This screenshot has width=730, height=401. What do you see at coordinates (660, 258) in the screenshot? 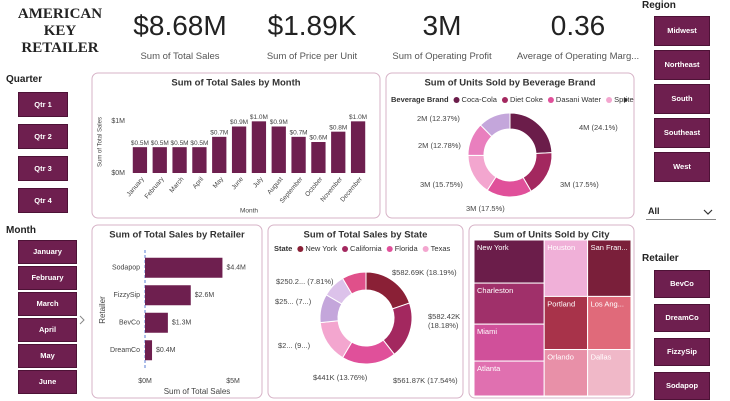
I see `slicer-title: Retailer` at bounding box center [660, 258].